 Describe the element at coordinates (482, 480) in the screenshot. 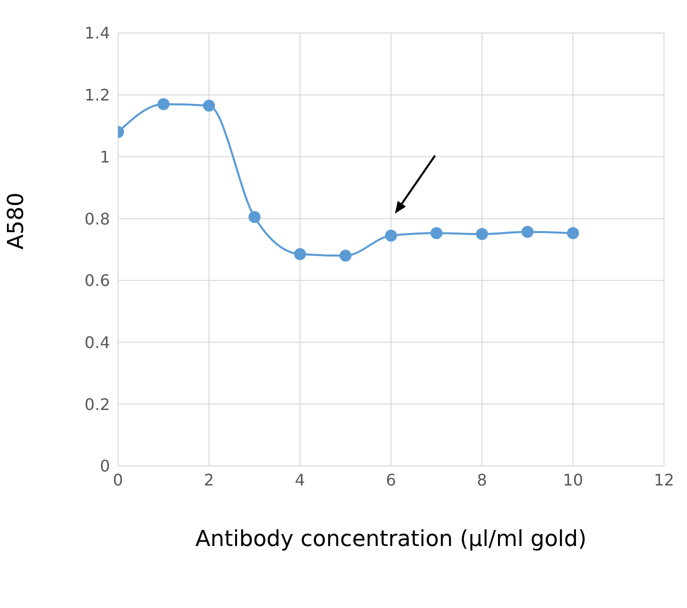

I see `x-tick-label: 8` at that location.